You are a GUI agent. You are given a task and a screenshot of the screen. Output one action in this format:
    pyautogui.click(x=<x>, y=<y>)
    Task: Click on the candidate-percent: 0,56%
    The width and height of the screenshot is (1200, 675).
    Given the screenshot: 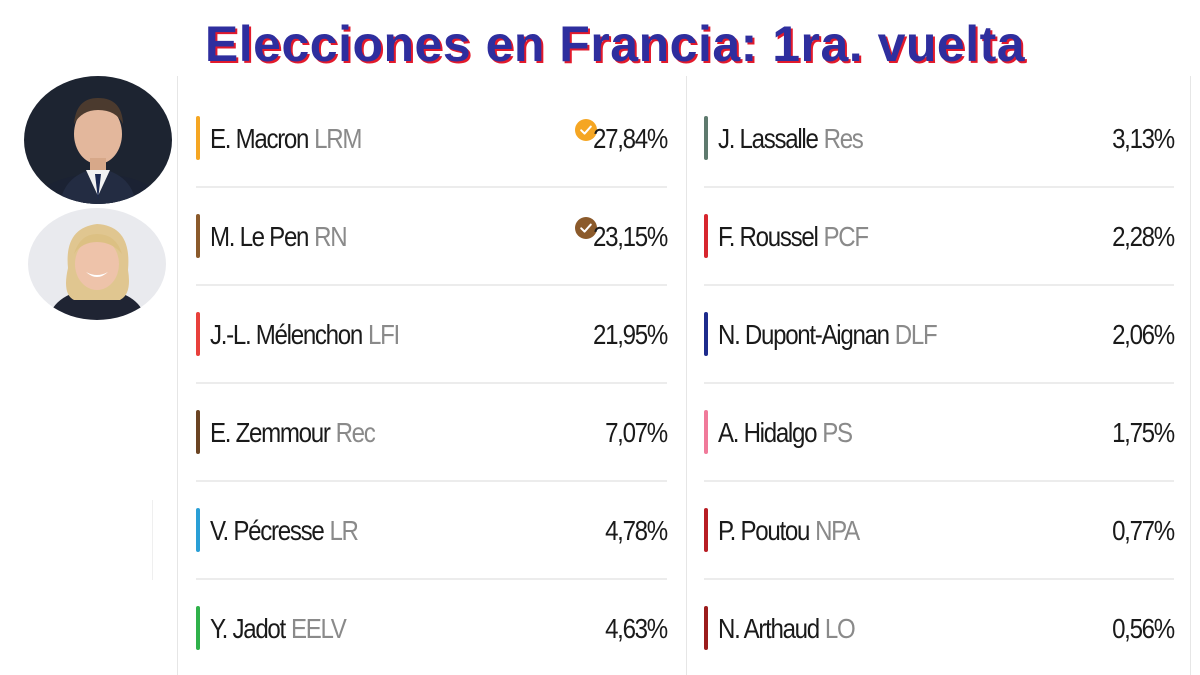 What is the action you would take?
    pyautogui.click(x=1143, y=628)
    